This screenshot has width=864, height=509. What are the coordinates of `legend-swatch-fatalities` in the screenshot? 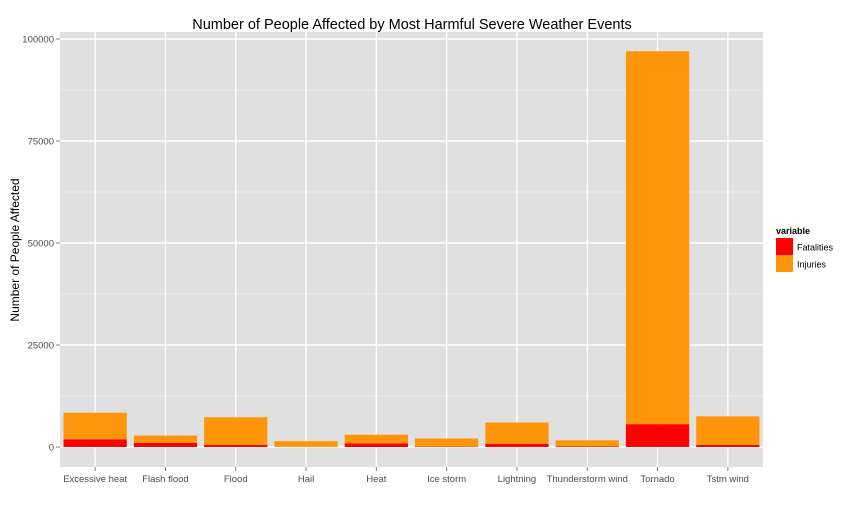 It's located at (784, 246).